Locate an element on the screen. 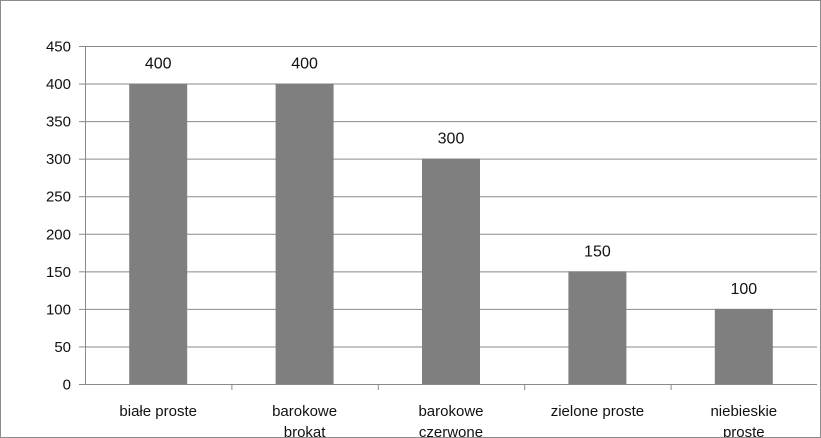 This screenshot has width=821, height=438. x-category-label: zielone proste is located at coordinates (597, 411).